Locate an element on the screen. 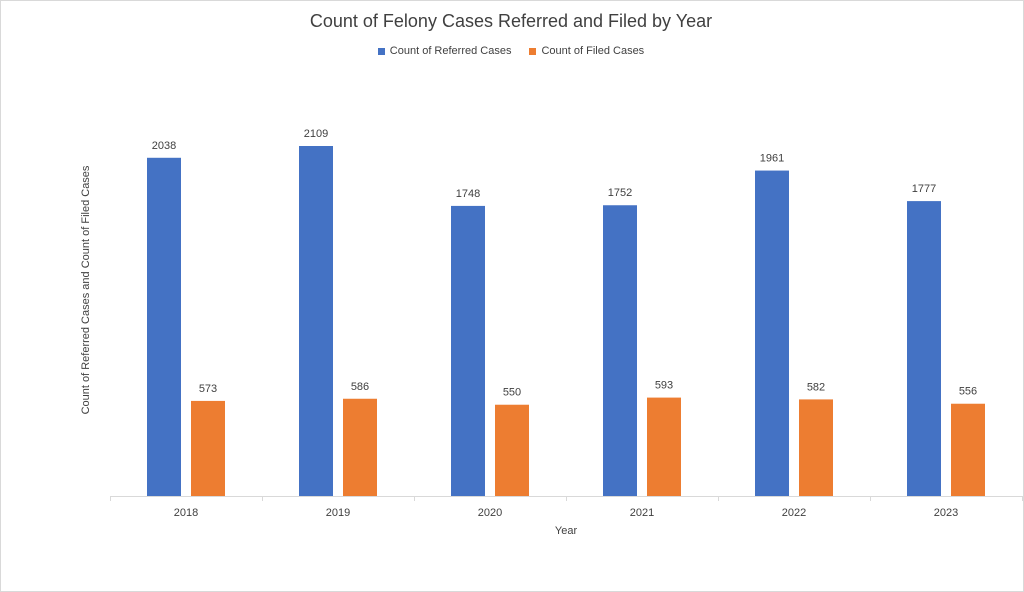 The width and height of the screenshot is (1024, 592). data-label-referred-2021: 1752 is located at coordinates (620, 193).